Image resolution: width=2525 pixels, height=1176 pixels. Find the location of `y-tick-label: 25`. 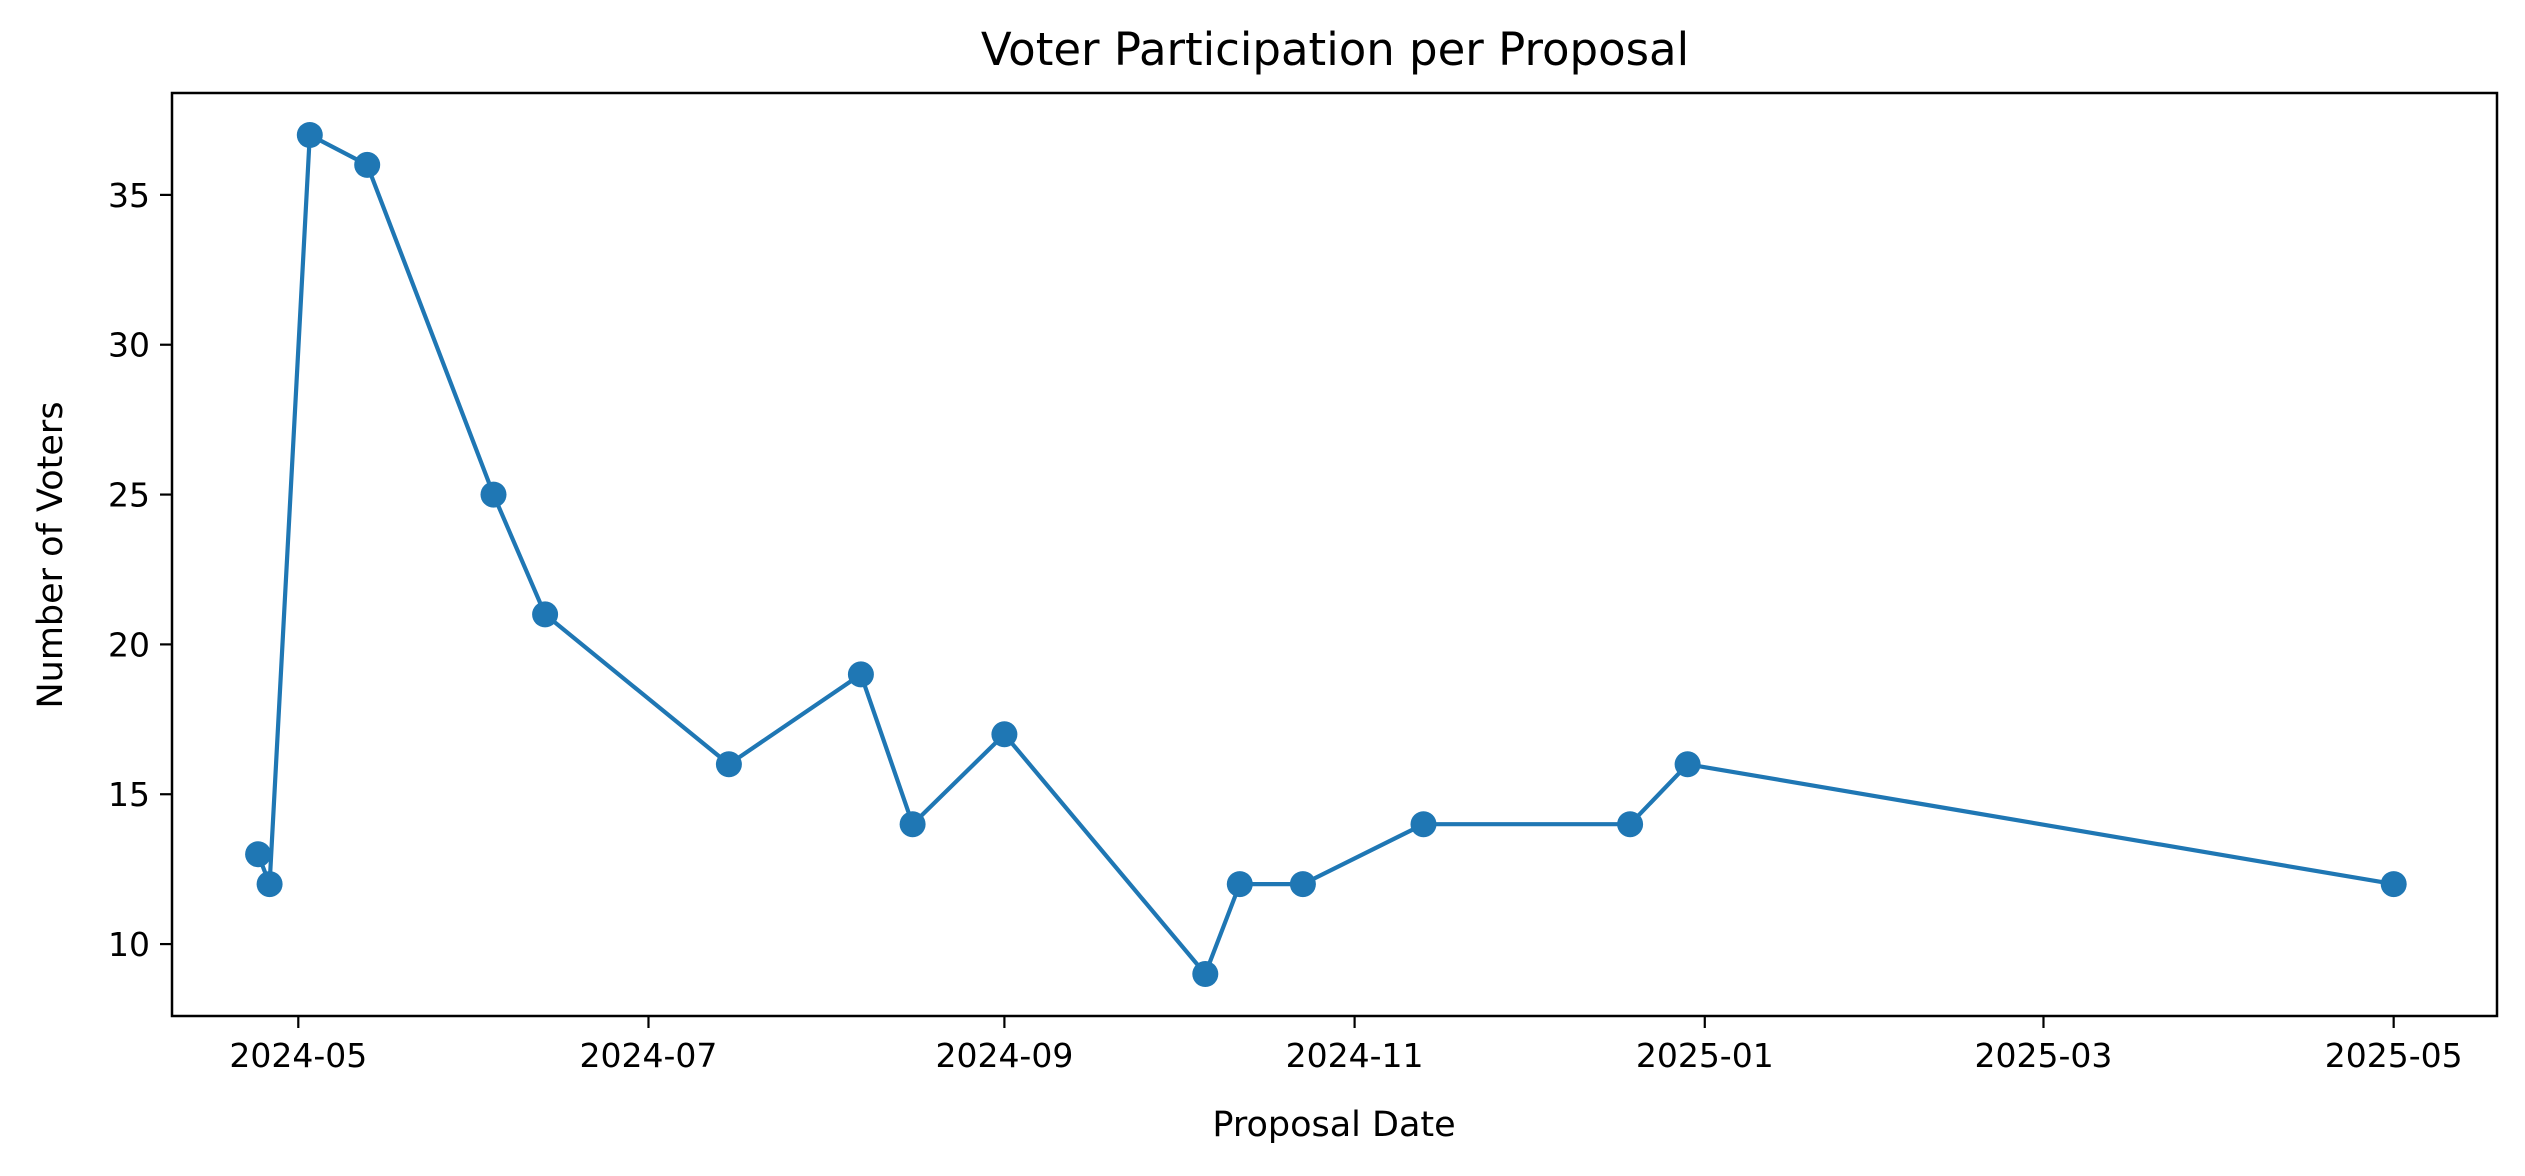

y-tick-label: 25 is located at coordinates (129, 495).